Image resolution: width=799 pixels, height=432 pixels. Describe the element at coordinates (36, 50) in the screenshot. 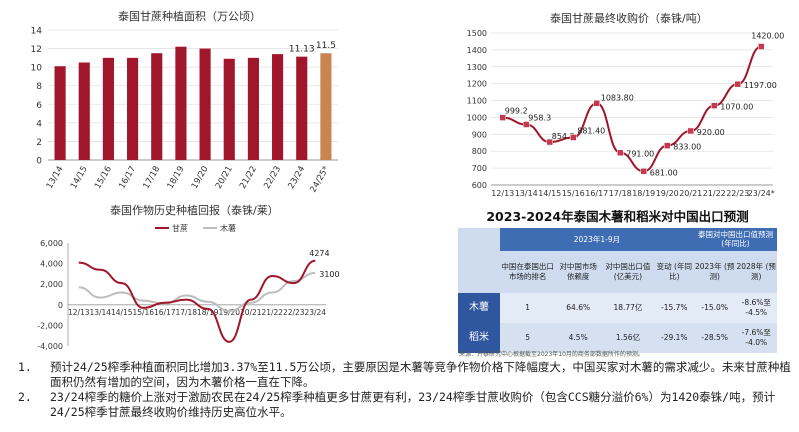

I see `y-tick-label: 12` at that location.